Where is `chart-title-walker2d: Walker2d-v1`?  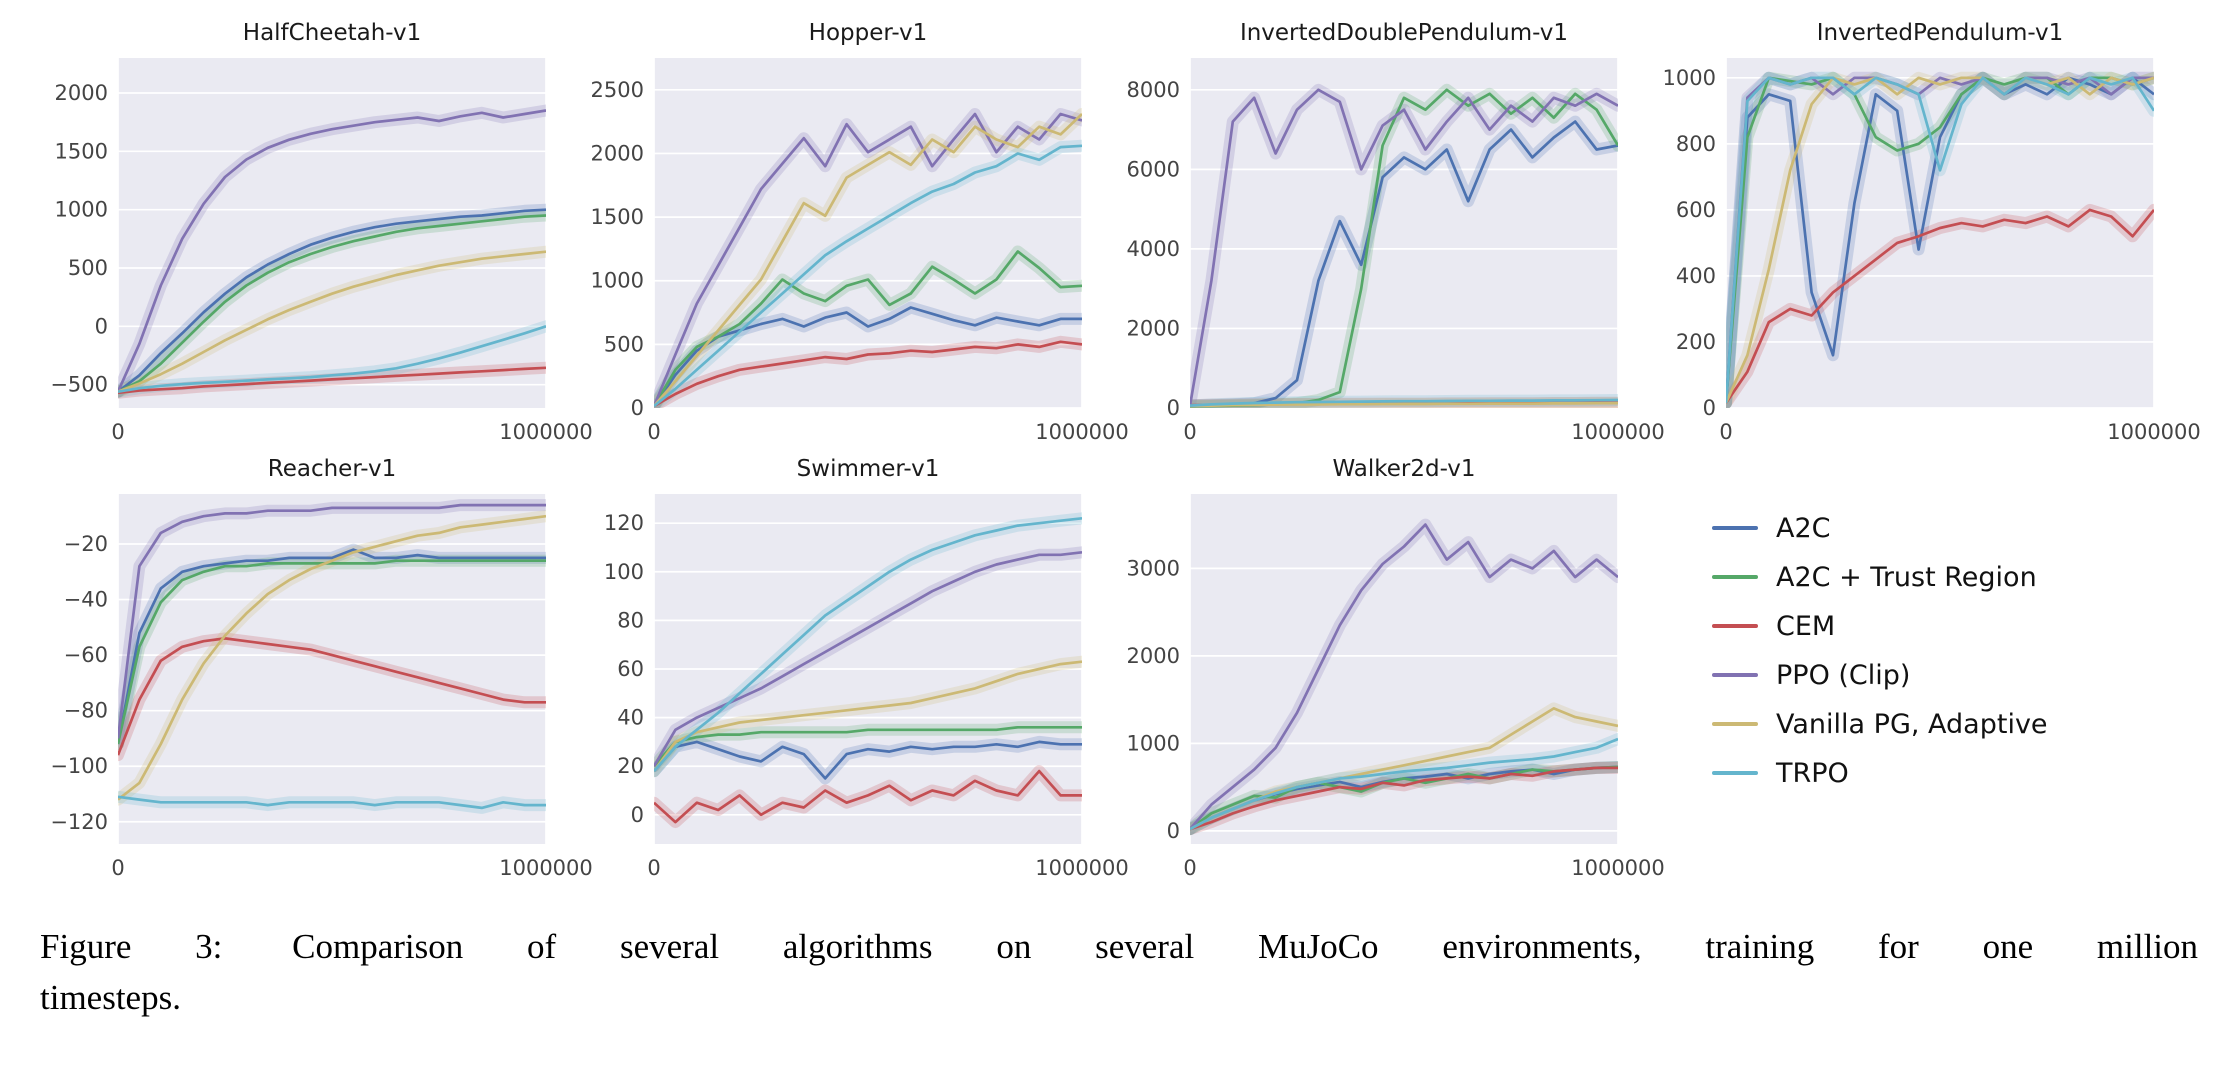 chart-title-walker2d: Walker2d-v1 is located at coordinates (1404, 469).